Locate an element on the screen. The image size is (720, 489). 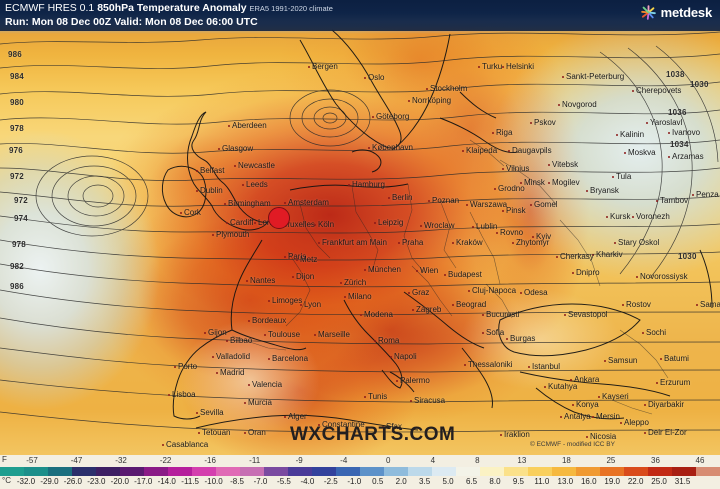
city-label: Turku is located at coordinates (490, 66).